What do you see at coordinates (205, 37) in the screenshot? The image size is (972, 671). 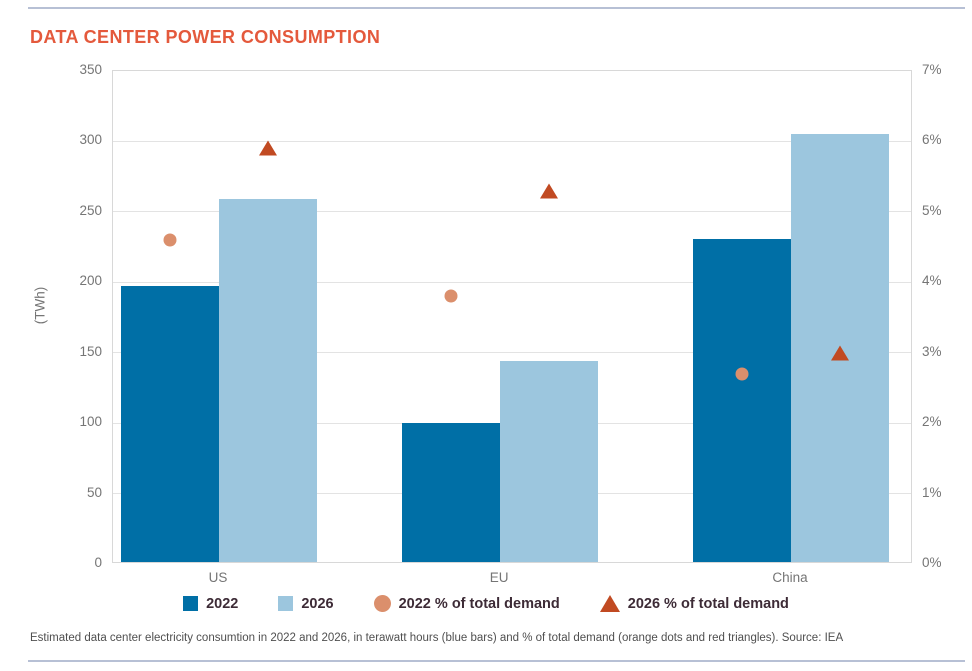 I see `chart-title: DATA CENTER POWER CONSUMPTION` at bounding box center [205, 37].